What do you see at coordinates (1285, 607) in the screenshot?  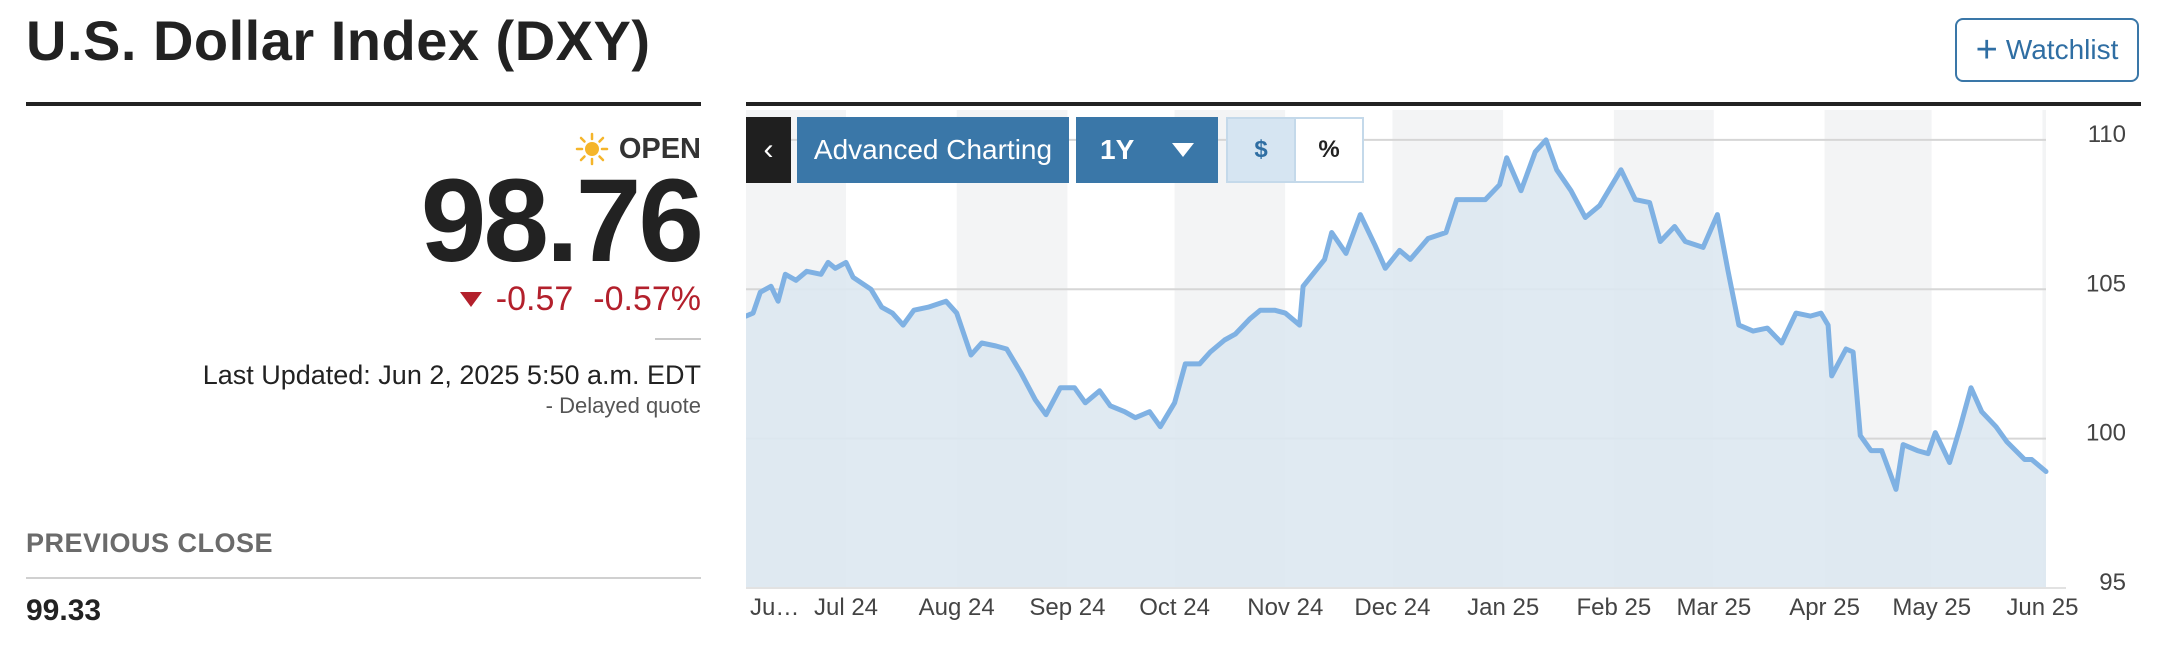 I see `x-tick-label: Nov 24` at bounding box center [1285, 607].